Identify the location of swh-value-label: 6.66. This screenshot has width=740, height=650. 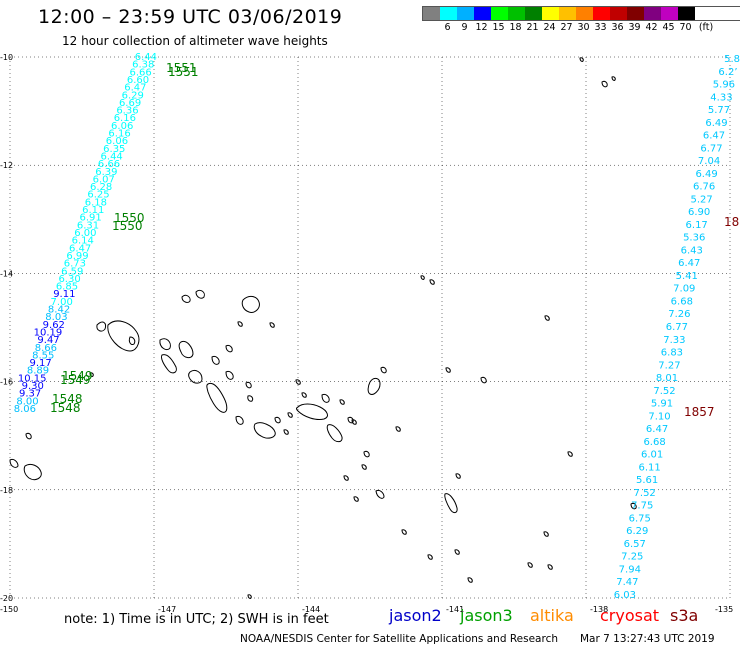
(109, 164).